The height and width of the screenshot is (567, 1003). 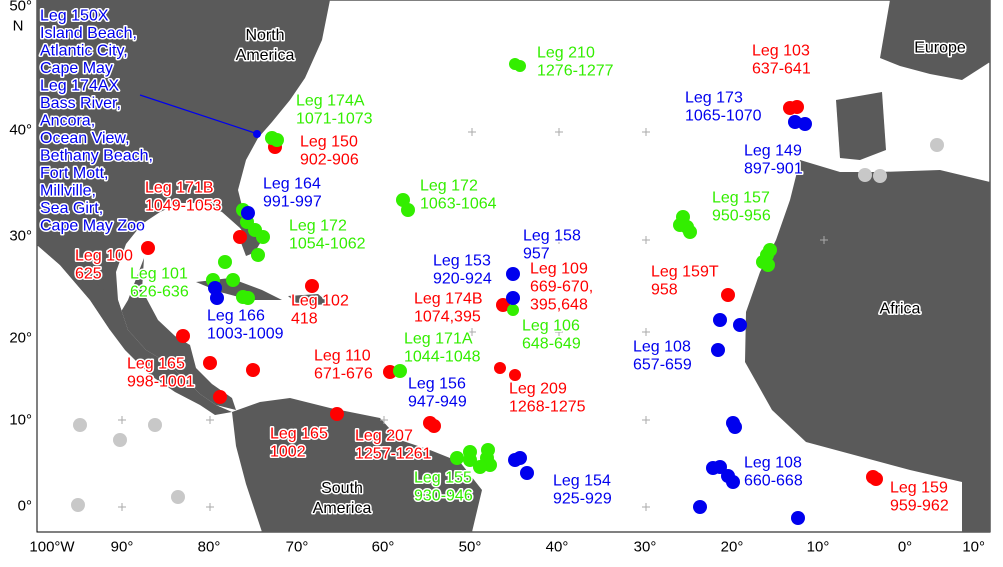 I want to click on leg-text: 1054-1062, so click(x=327, y=243).